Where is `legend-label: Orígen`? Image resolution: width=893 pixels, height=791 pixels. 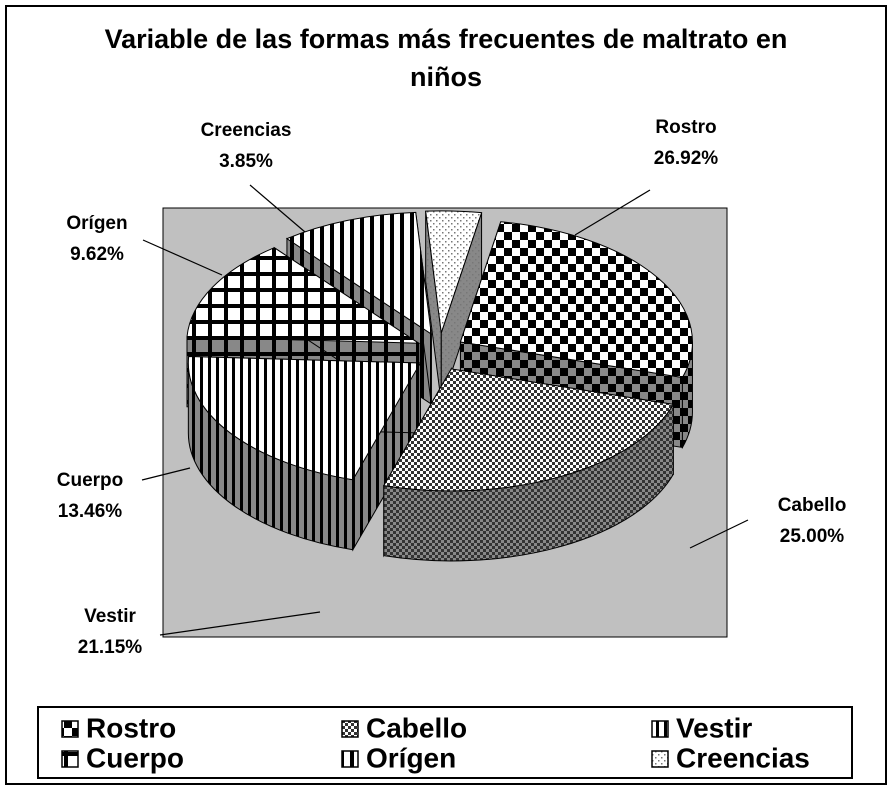 legend-label: Orígen is located at coordinates (411, 757).